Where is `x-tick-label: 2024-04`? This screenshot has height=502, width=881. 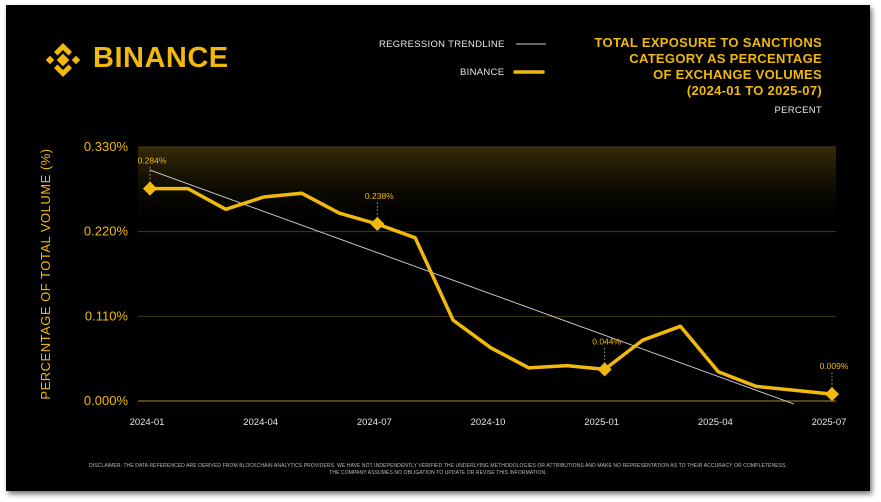
x-tick-label: 2024-04 is located at coordinates (260, 422).